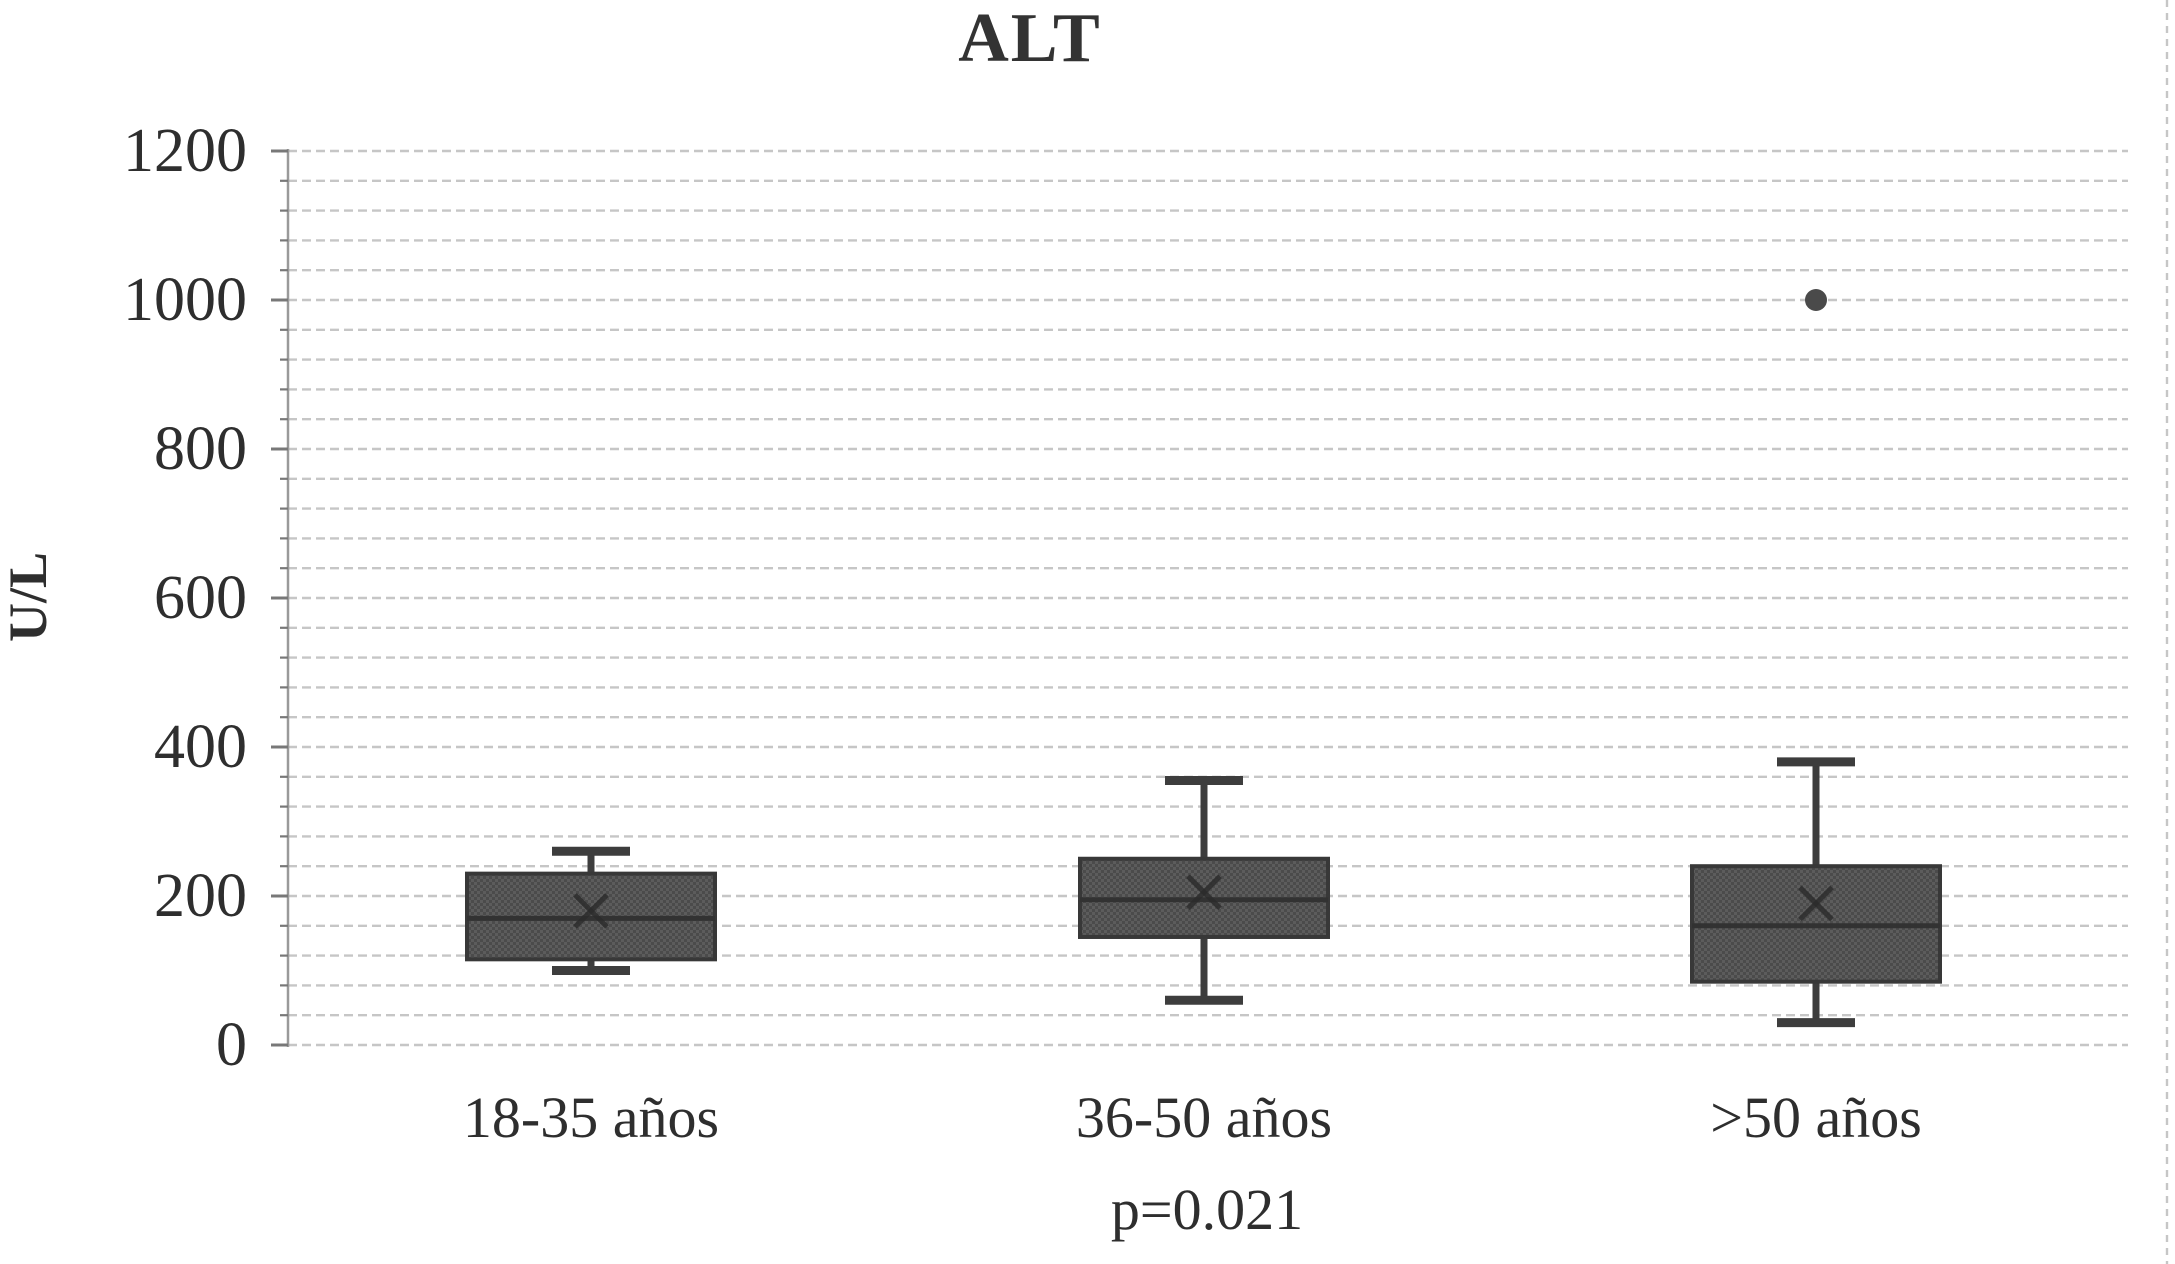  Describe the element at coordinates (1816, 1117) in the screenshot. I see `x-category-label-over-50: >50 años` at that location.